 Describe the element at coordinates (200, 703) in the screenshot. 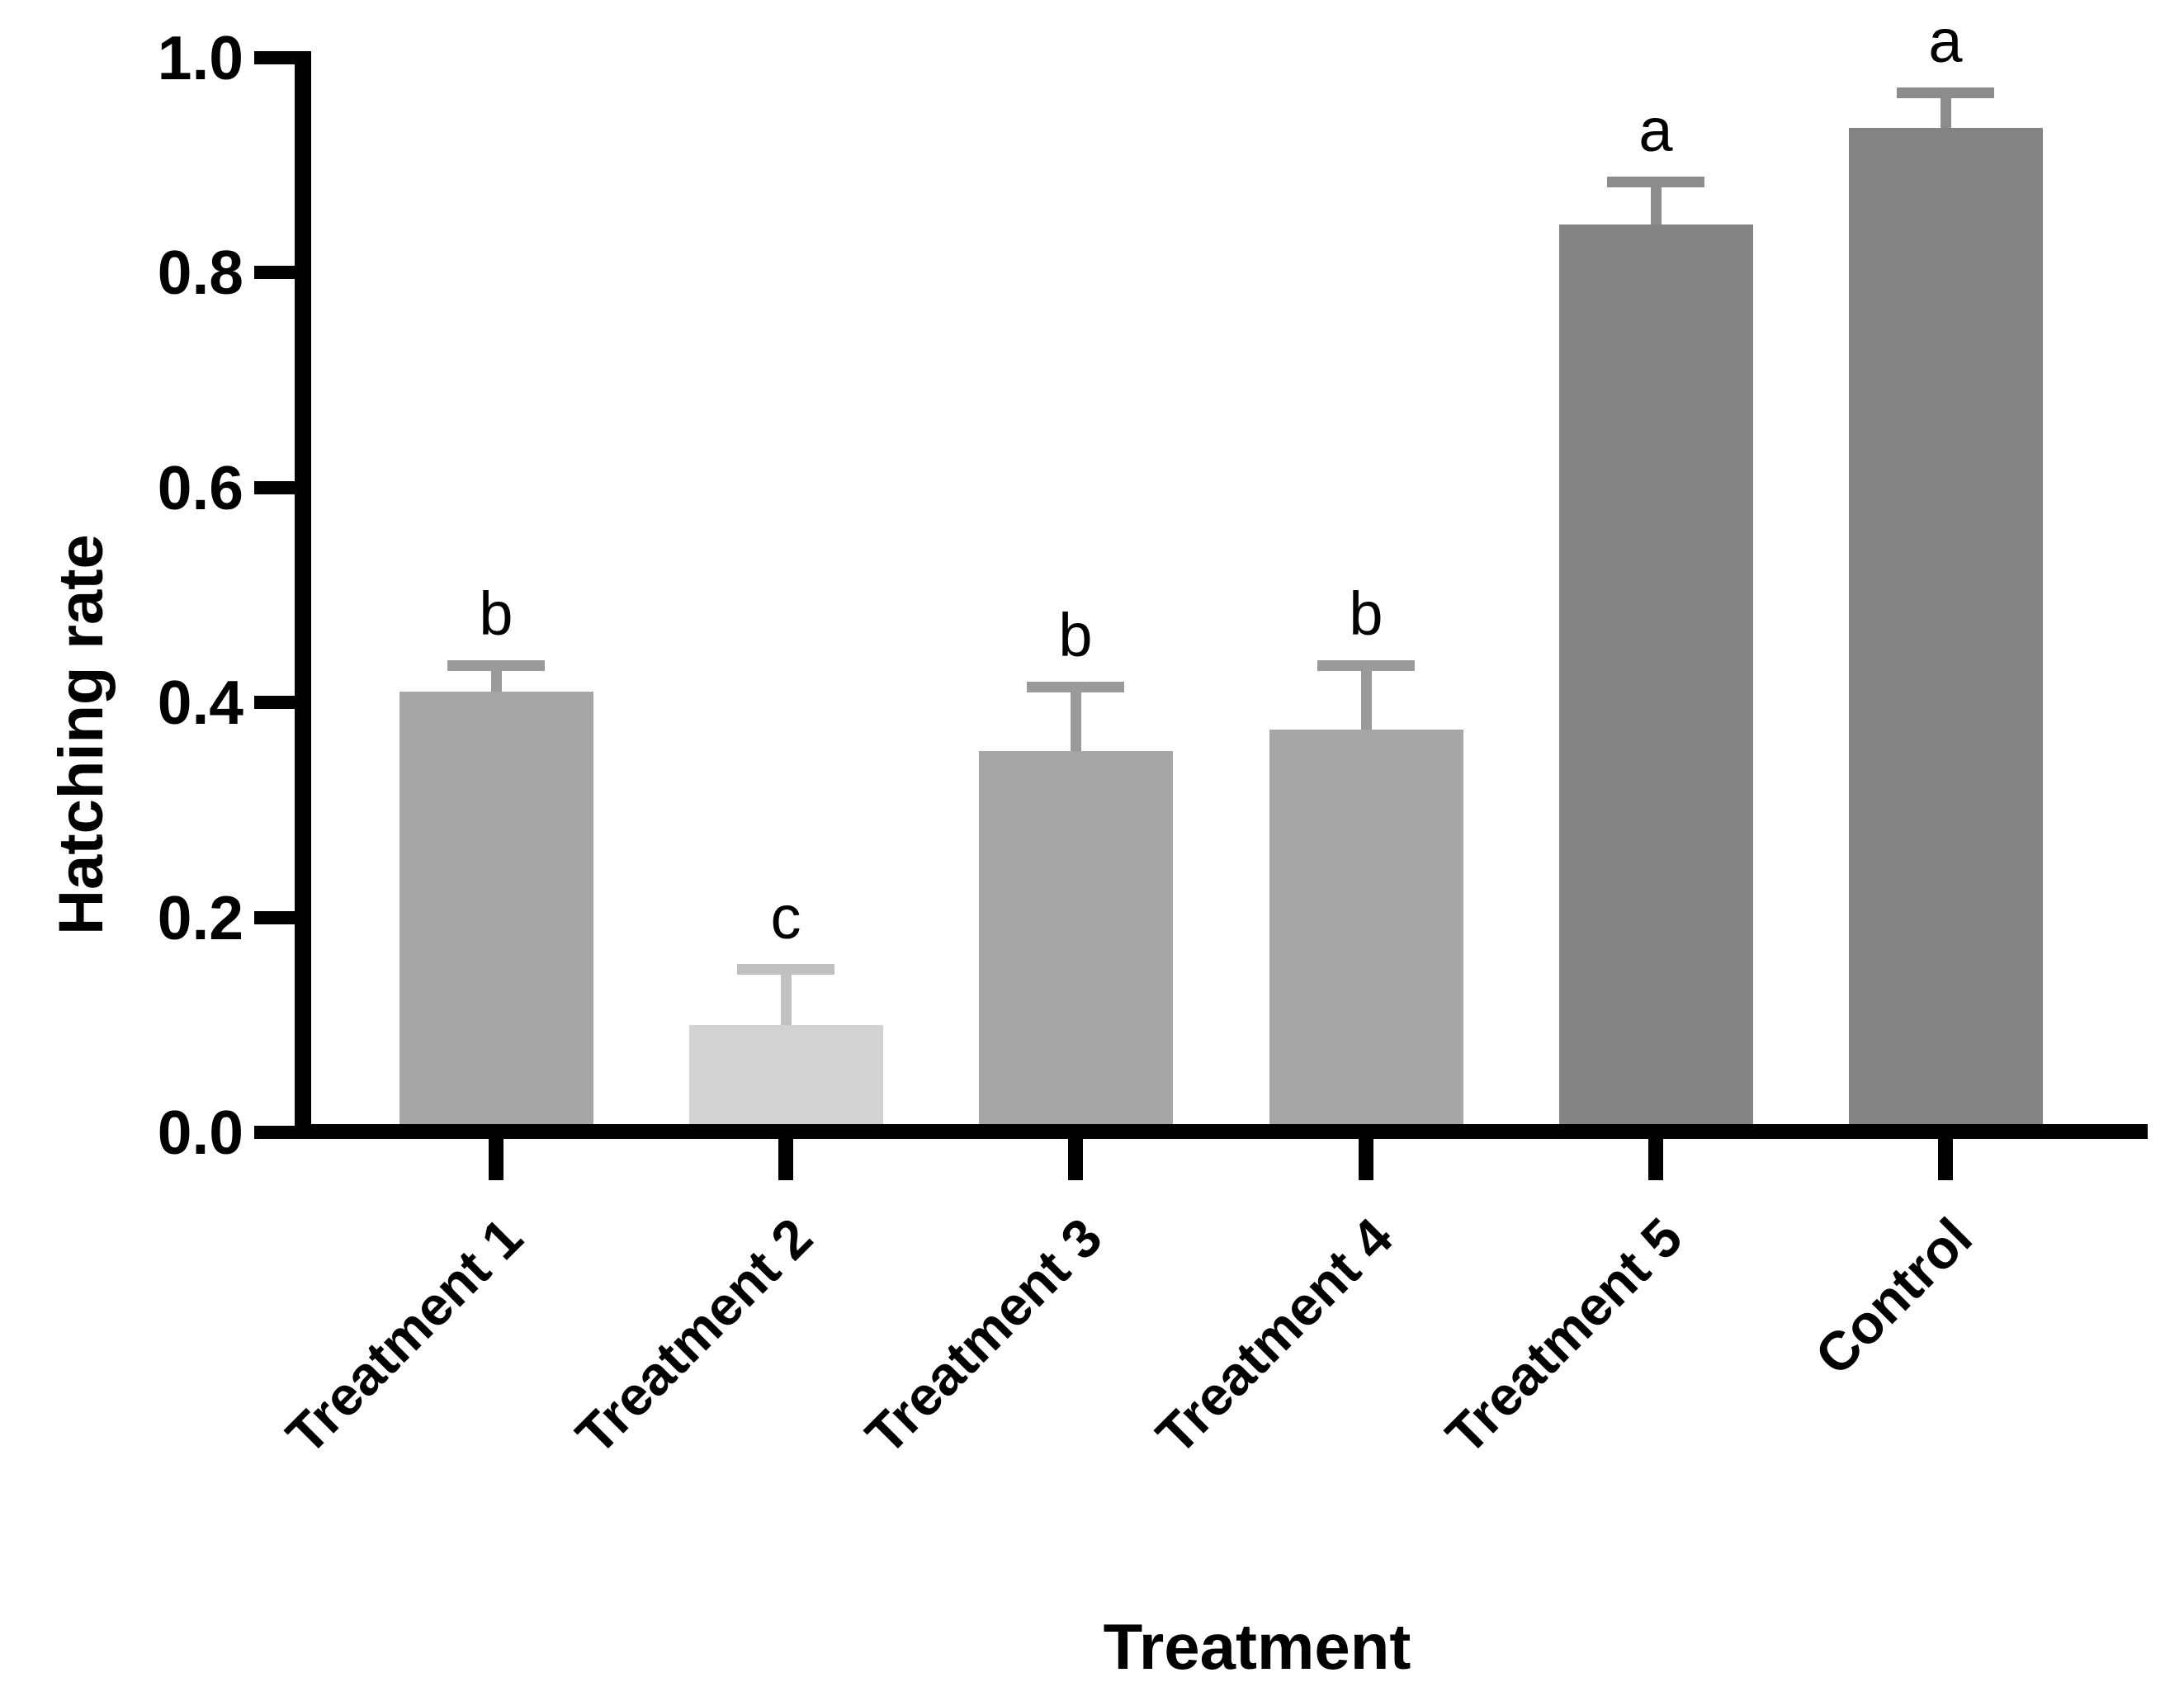

I see `y-tick-label: 0.4` at that location.